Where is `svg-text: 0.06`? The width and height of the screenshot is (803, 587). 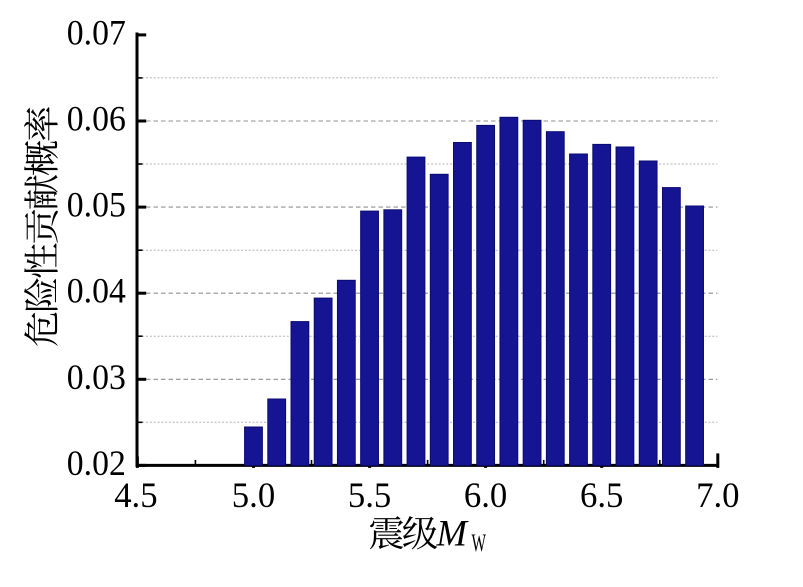
svg-text: 0.06 is located at coordinates (96, 119).